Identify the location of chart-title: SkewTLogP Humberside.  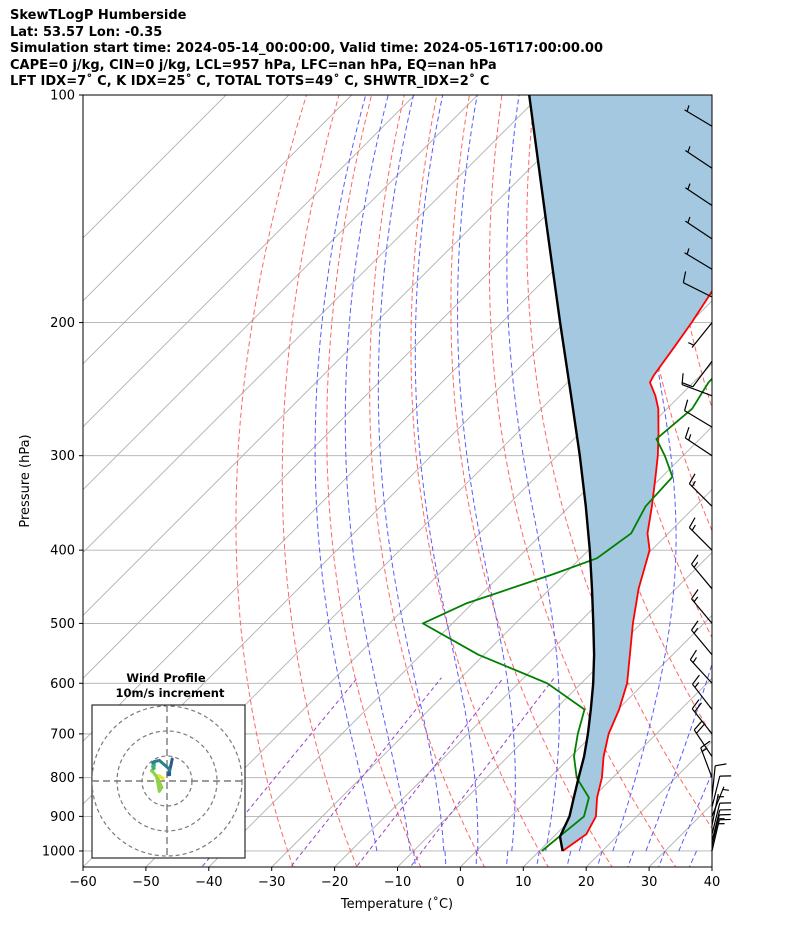
(98, 15).